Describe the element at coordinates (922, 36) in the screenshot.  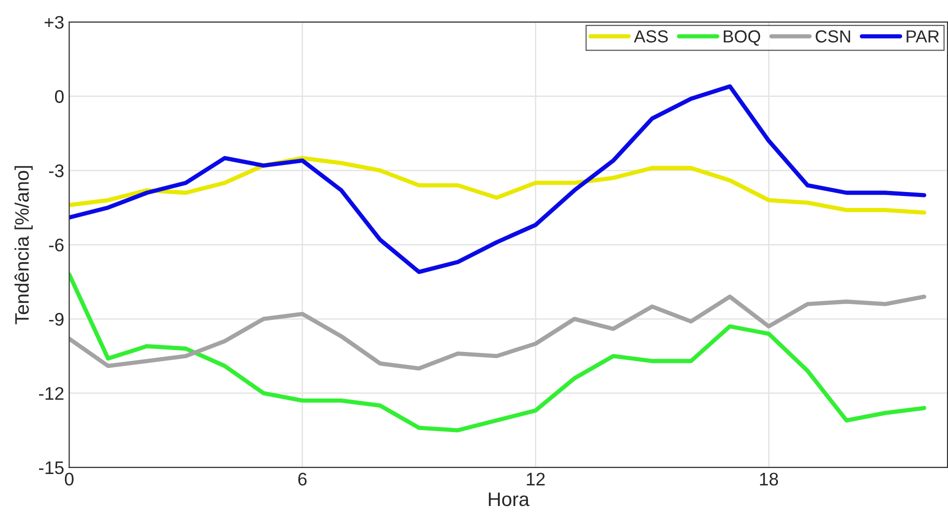
I see `legend-label: PAR` at that location.